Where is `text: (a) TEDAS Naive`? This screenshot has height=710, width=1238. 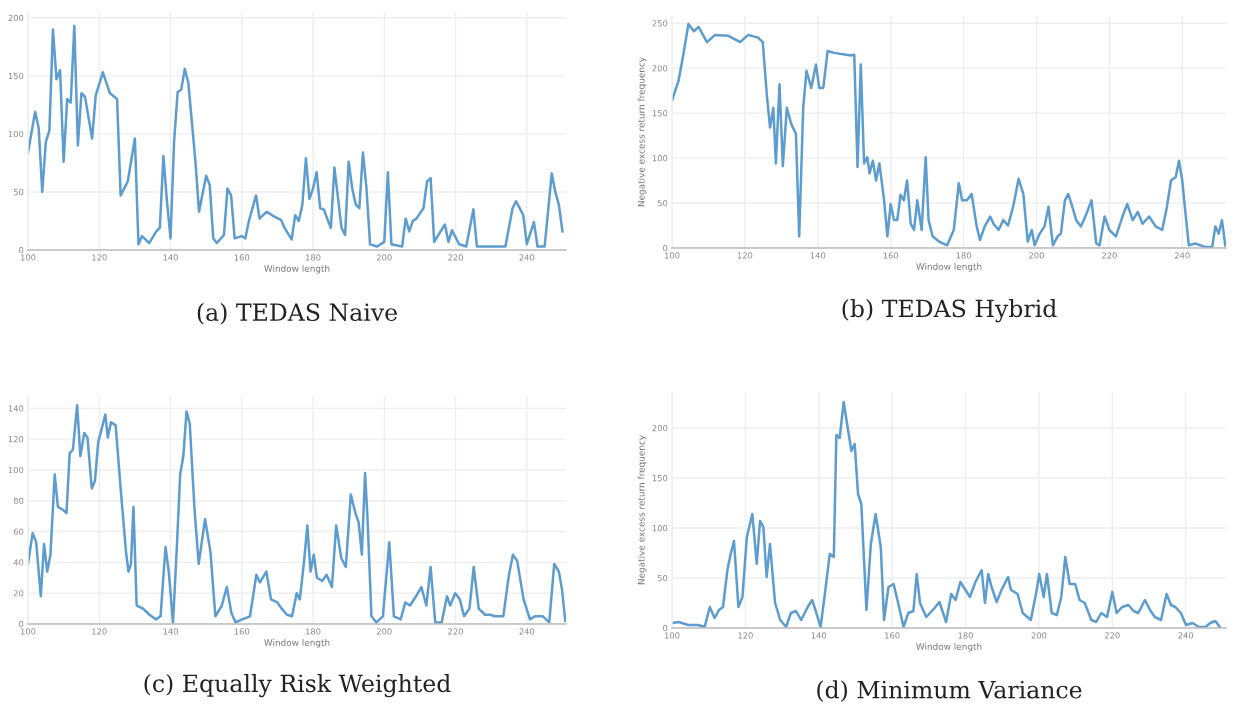
text: (a) TEDAS Naive is located at coordinates (297, 313).